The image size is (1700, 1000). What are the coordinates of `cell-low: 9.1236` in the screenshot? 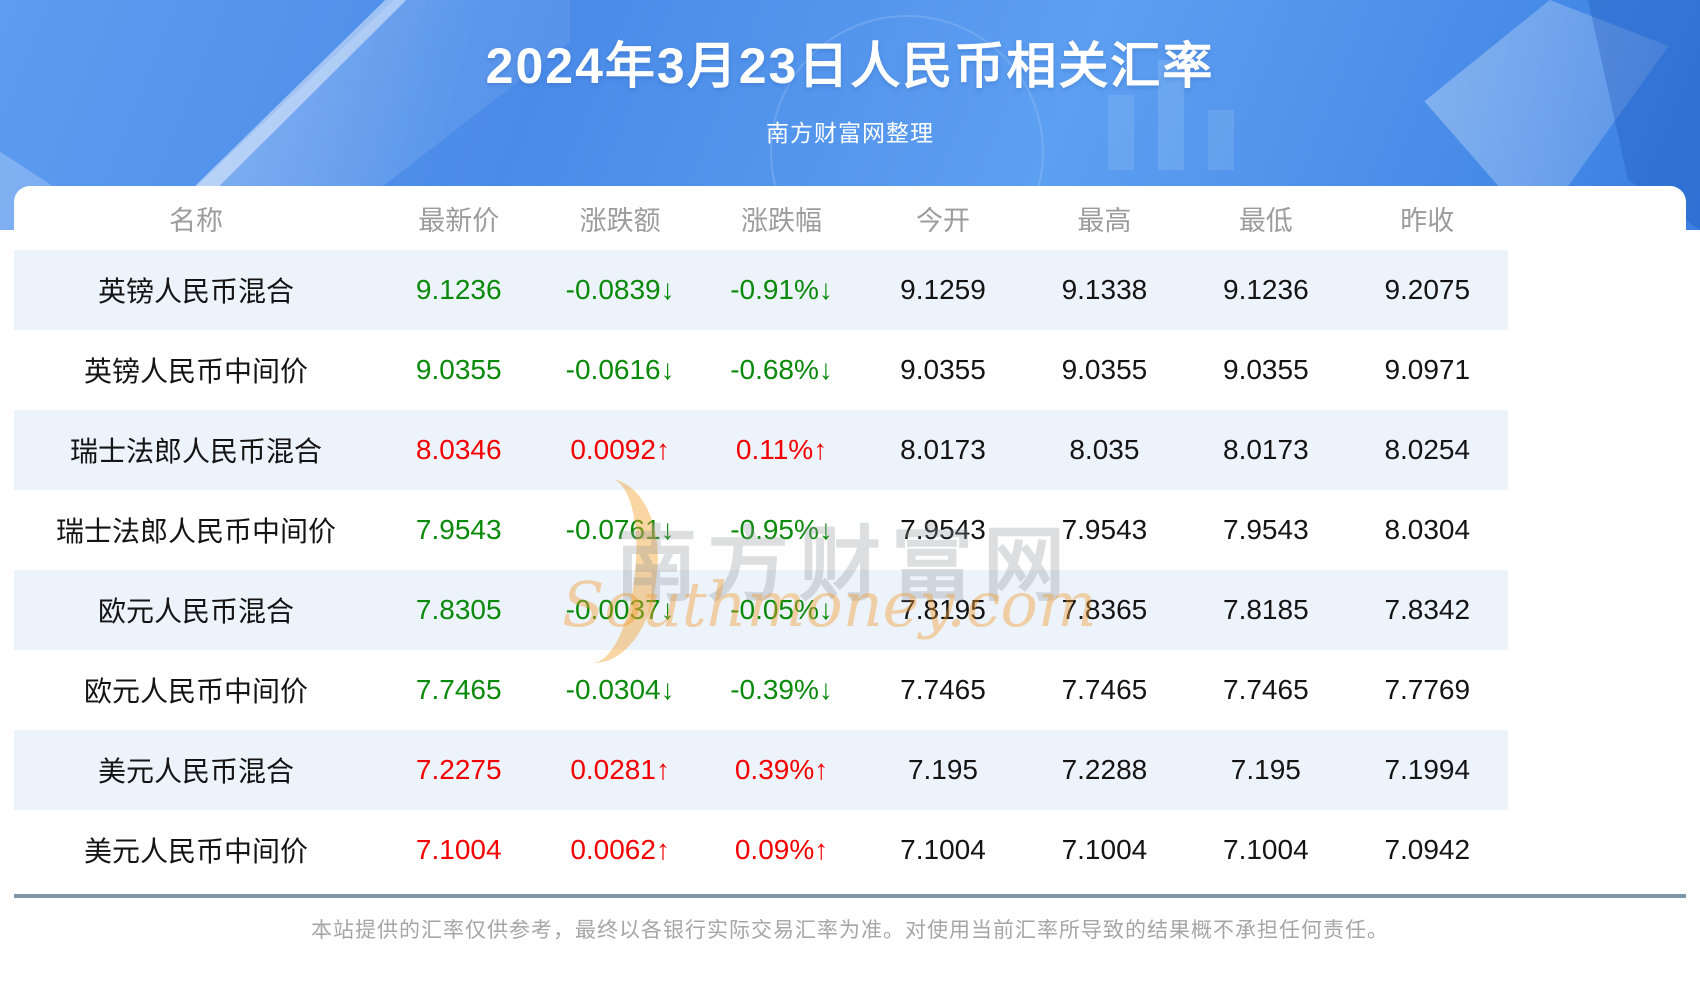 It's located at (1266, 289).